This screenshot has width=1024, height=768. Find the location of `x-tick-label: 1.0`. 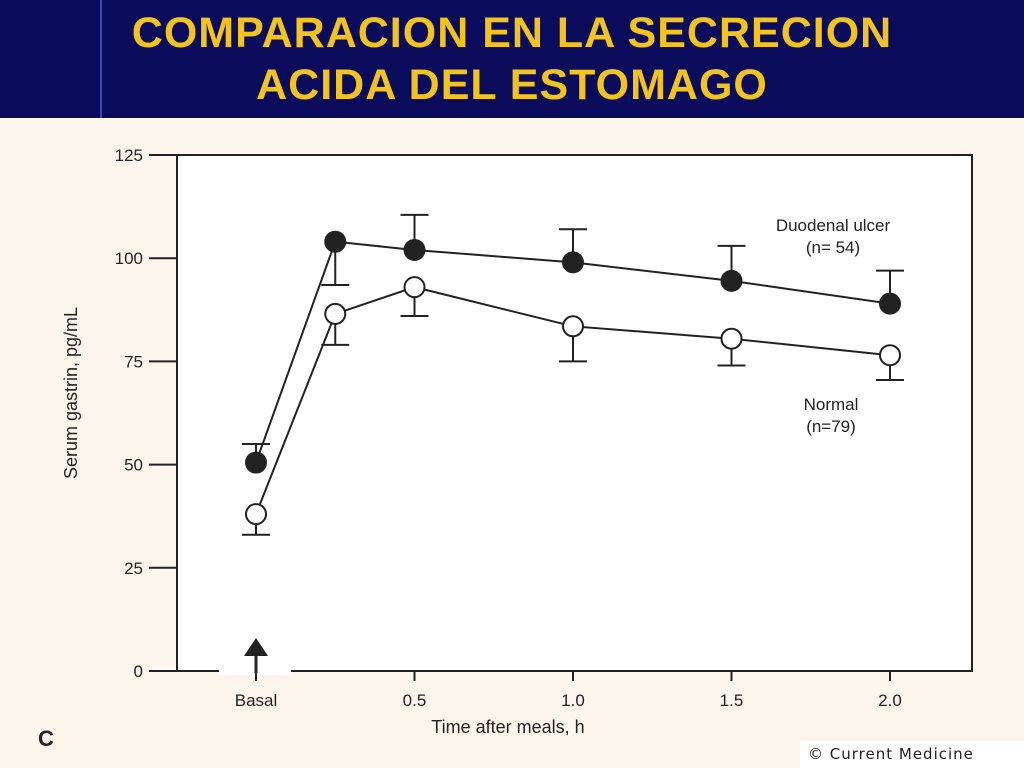

x-tick-label: 1.0 is located at coordinates (573, 700).